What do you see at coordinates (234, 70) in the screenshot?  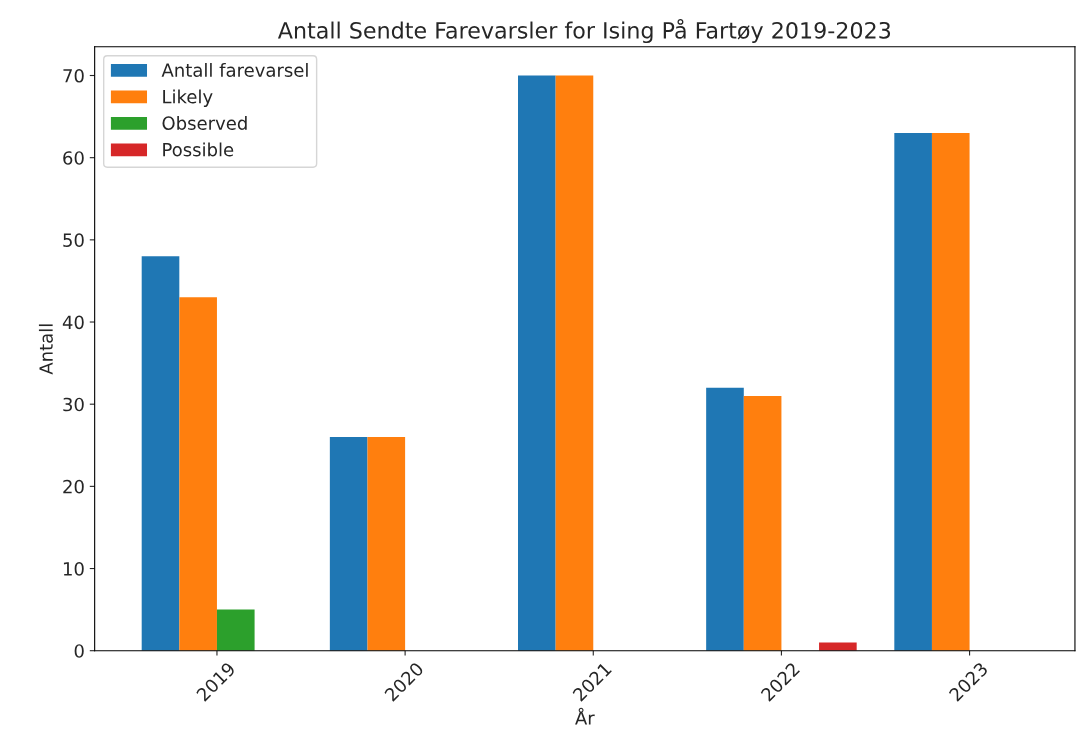 I see `legend-label: Antall farevarsel` at bounding box center [234, 70].